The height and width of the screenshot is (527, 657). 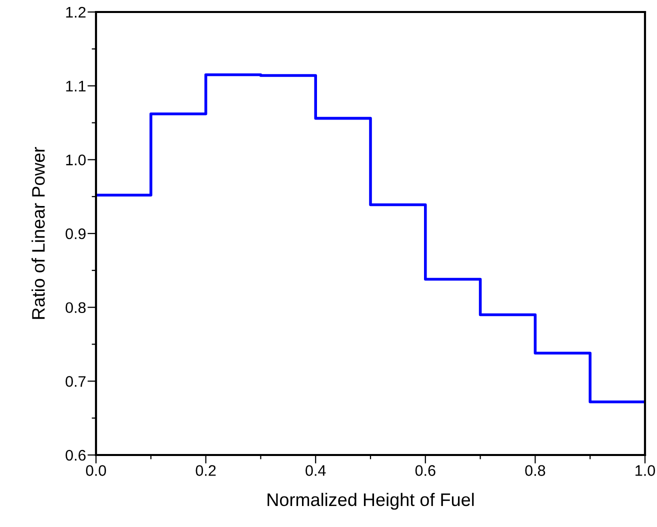 What do you see at coordinates (76, 86) in the screenshot?
I see `y-tick-label: 1.1` at bounding box center [76, 86].